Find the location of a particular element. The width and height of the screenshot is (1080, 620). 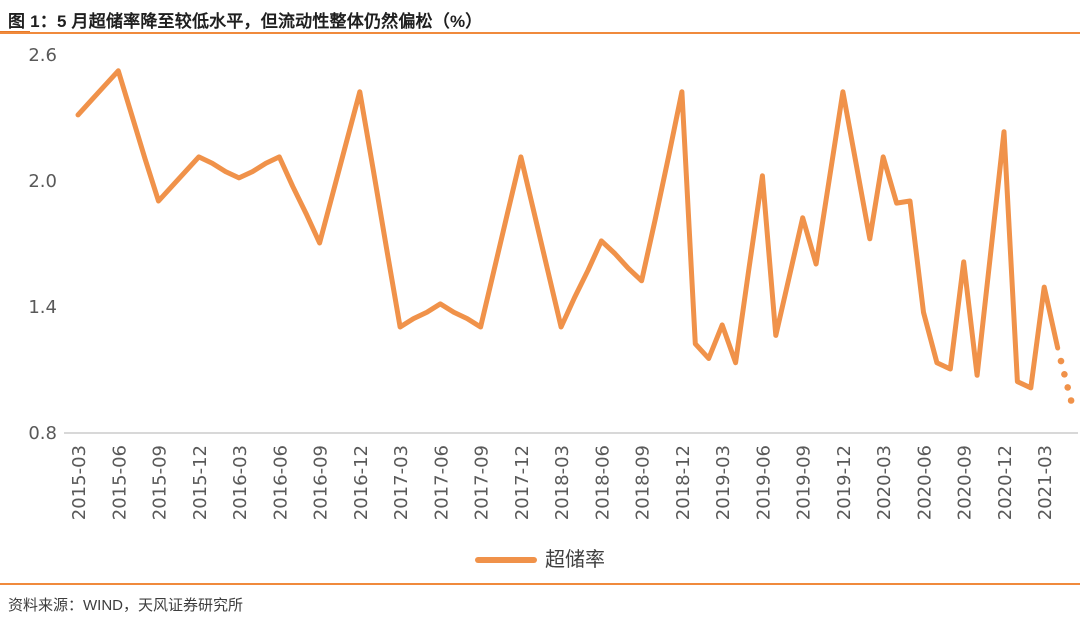

y-tick-label: 2.6 is located at coordinates (42, 55).